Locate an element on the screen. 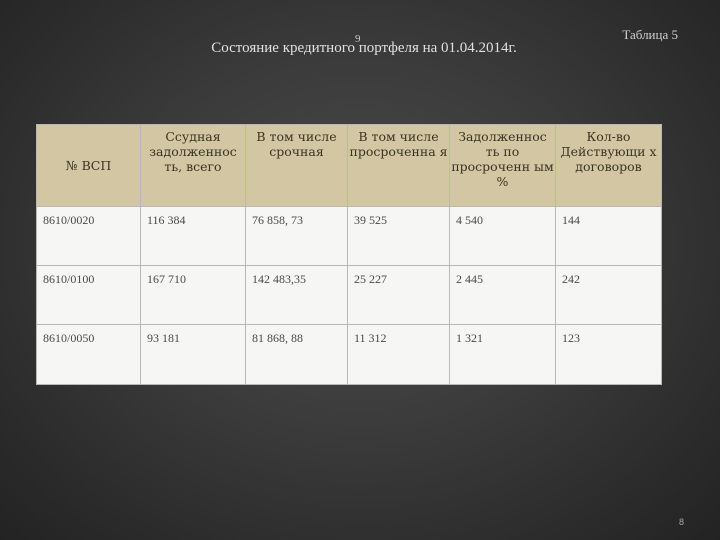  table-cell: 8610/0050 is located at coordinates (88, 354).